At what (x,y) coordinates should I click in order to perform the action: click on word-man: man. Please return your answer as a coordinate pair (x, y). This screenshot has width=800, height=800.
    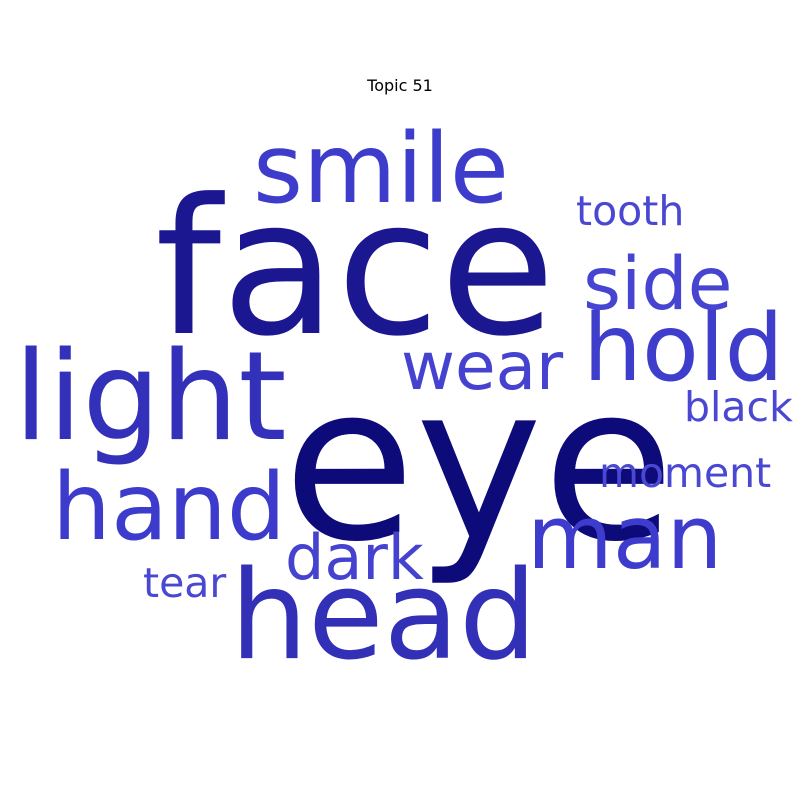
    Looking at the image, I should click on (624, 537).